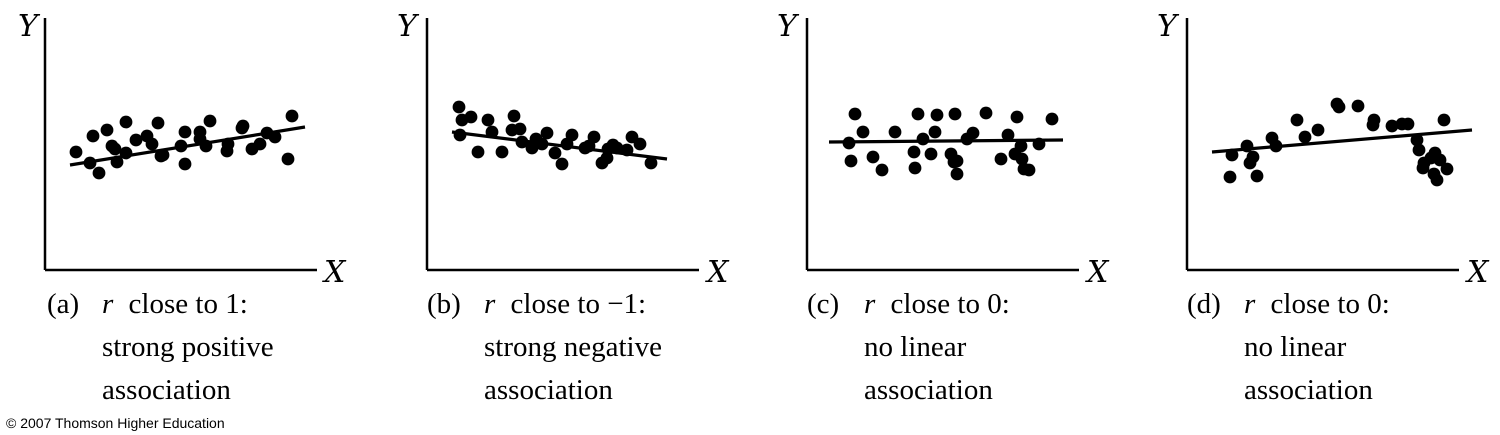 The height and width of the screenshot is (435, 1500). I want to click on caption-d-line3: association, so click(1308, 390).